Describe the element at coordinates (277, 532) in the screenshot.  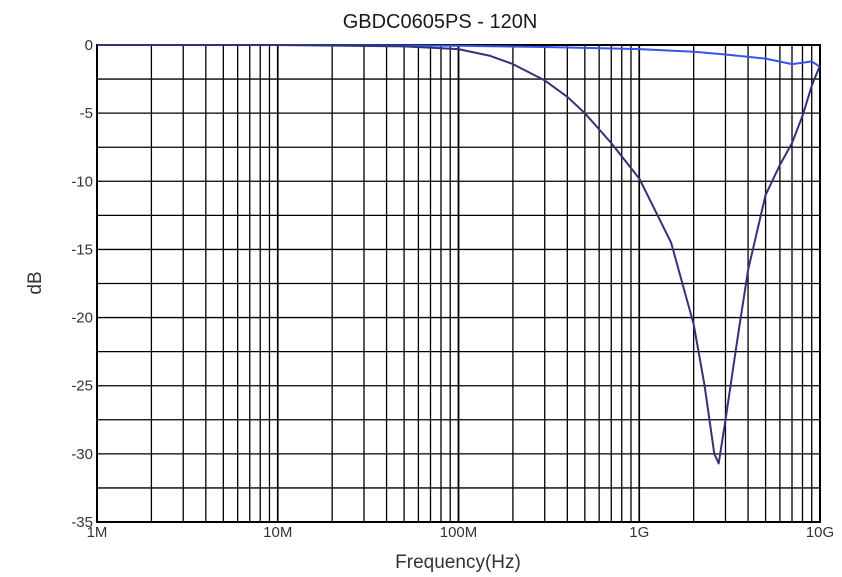
I see `x-tick-label: 10M` at that location.